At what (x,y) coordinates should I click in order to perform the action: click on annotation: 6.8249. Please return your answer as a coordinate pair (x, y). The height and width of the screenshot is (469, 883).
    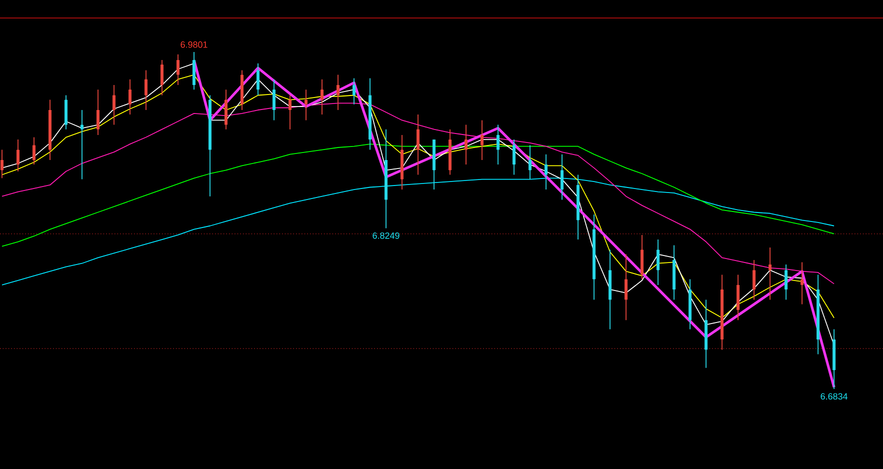
    Looking at the image, I should click on (386, 235).